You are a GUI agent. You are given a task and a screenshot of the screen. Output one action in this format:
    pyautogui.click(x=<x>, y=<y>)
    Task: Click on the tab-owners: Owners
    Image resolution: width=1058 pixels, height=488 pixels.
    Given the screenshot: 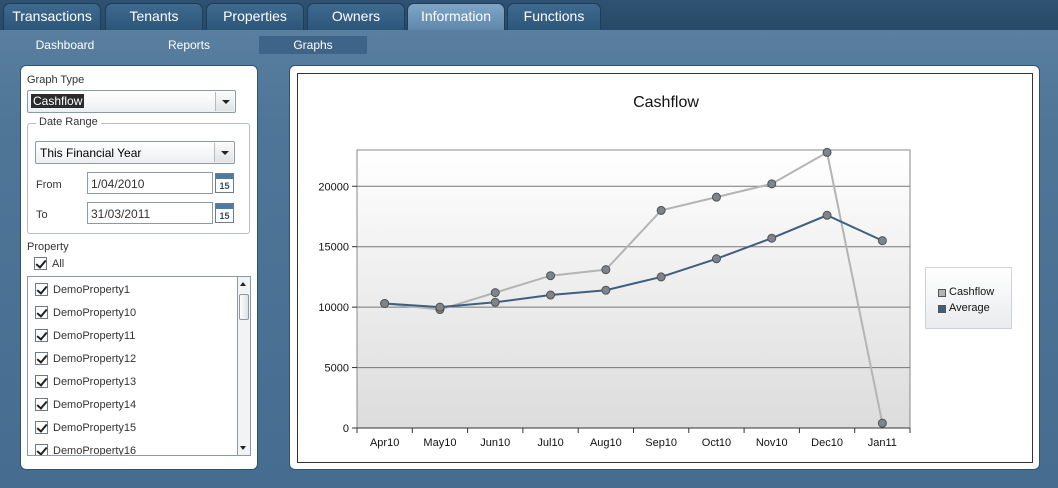 What is the action you would take?
    pyautogui.click(x=356, y=16)
    